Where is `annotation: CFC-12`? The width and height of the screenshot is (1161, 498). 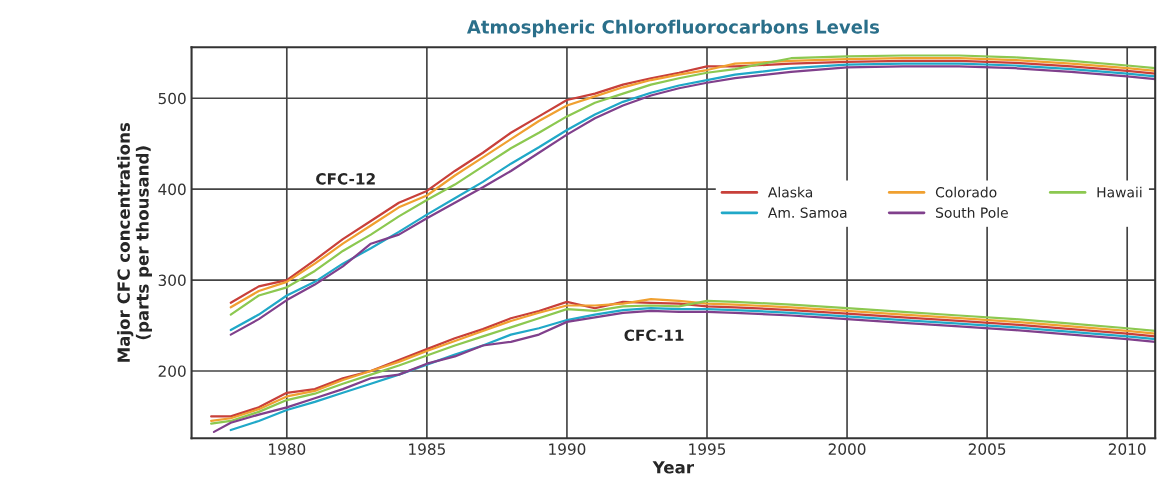
annotation: CFC-12 is located at coordinates (345, 179).